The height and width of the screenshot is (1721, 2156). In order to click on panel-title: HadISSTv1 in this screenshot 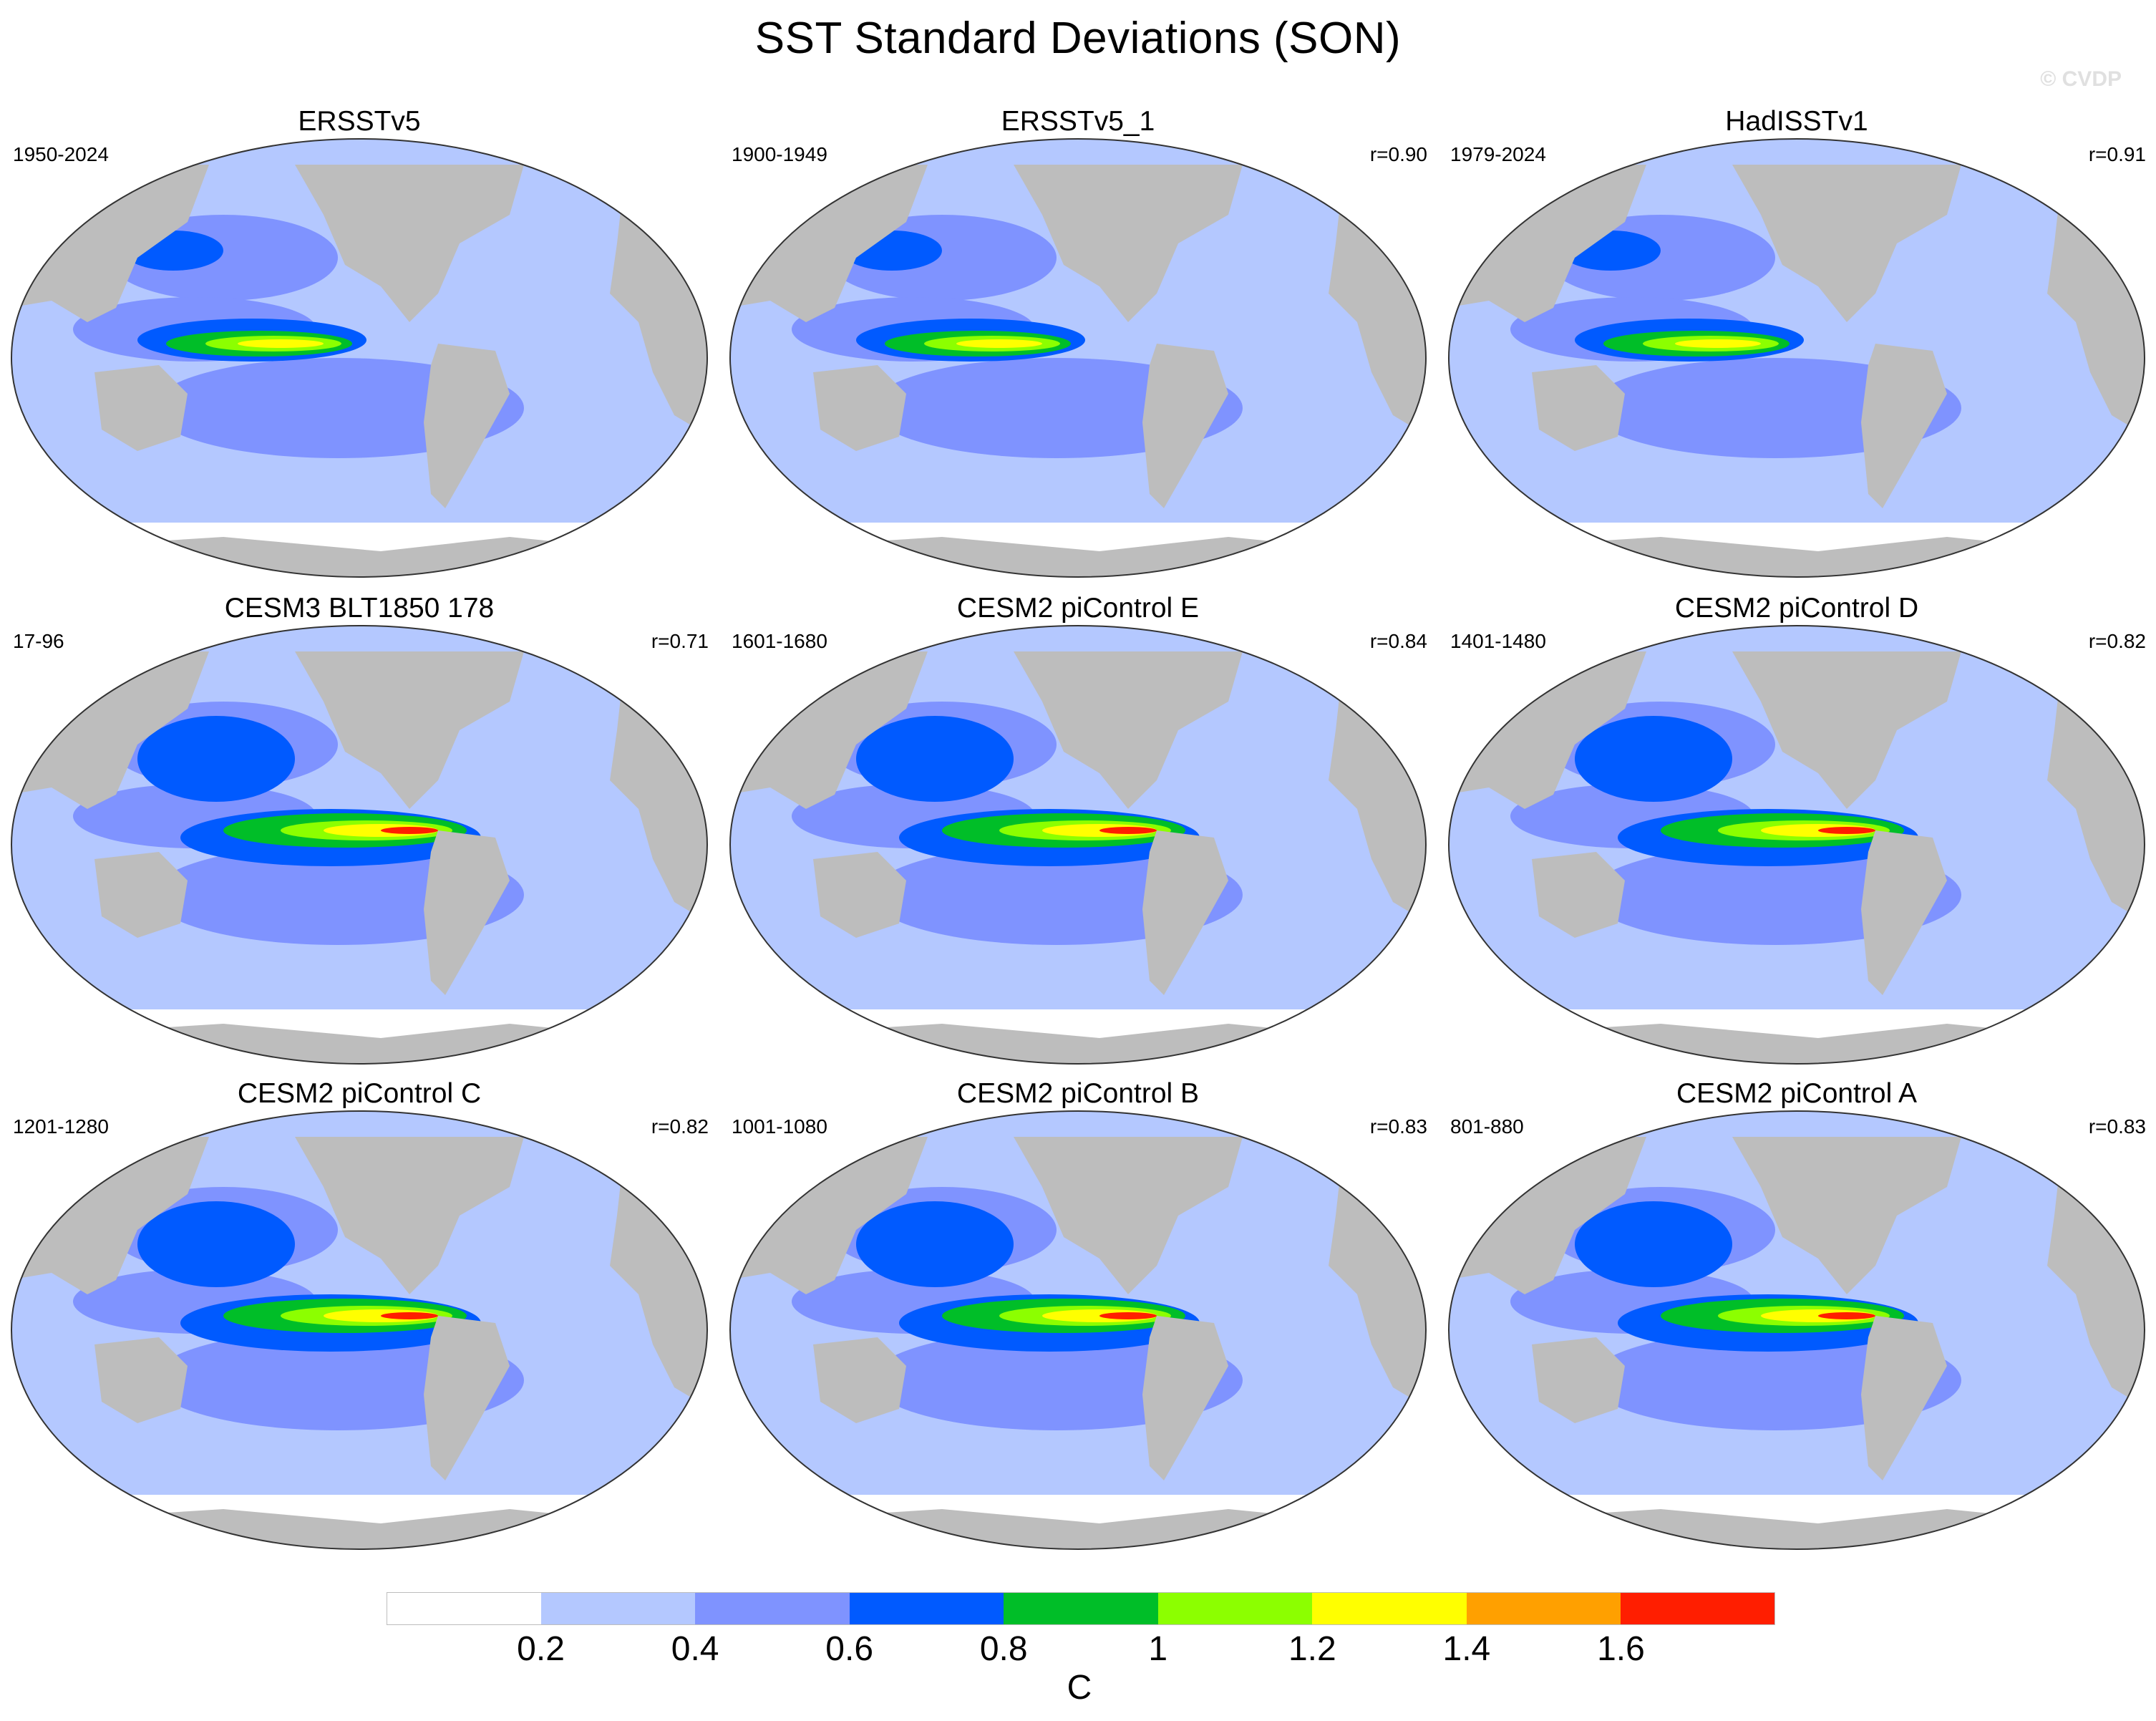, I will do `click(1797, 122)`.